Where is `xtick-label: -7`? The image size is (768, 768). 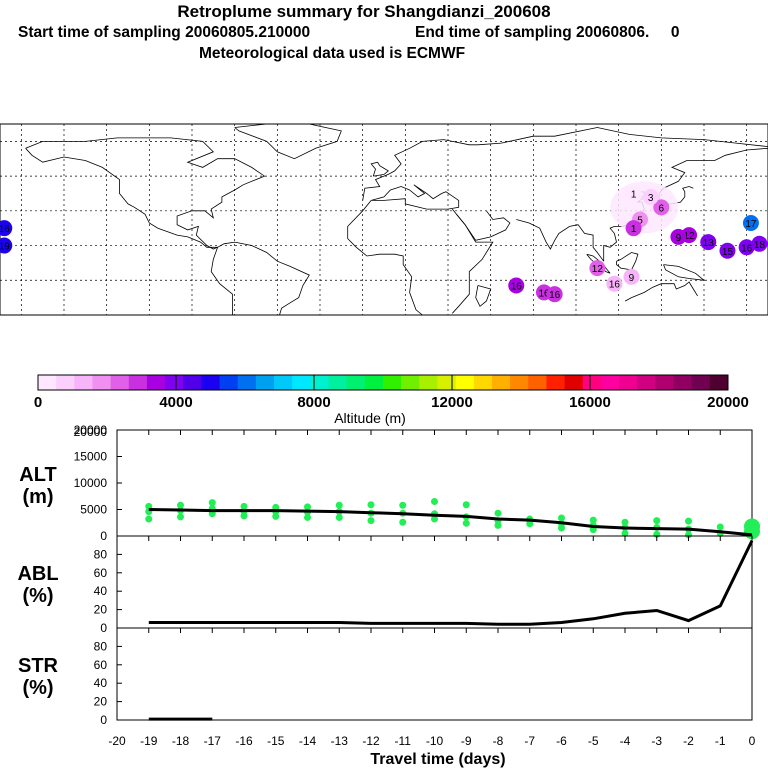 xtick-label: -7 is located at coordinates (529, 741).